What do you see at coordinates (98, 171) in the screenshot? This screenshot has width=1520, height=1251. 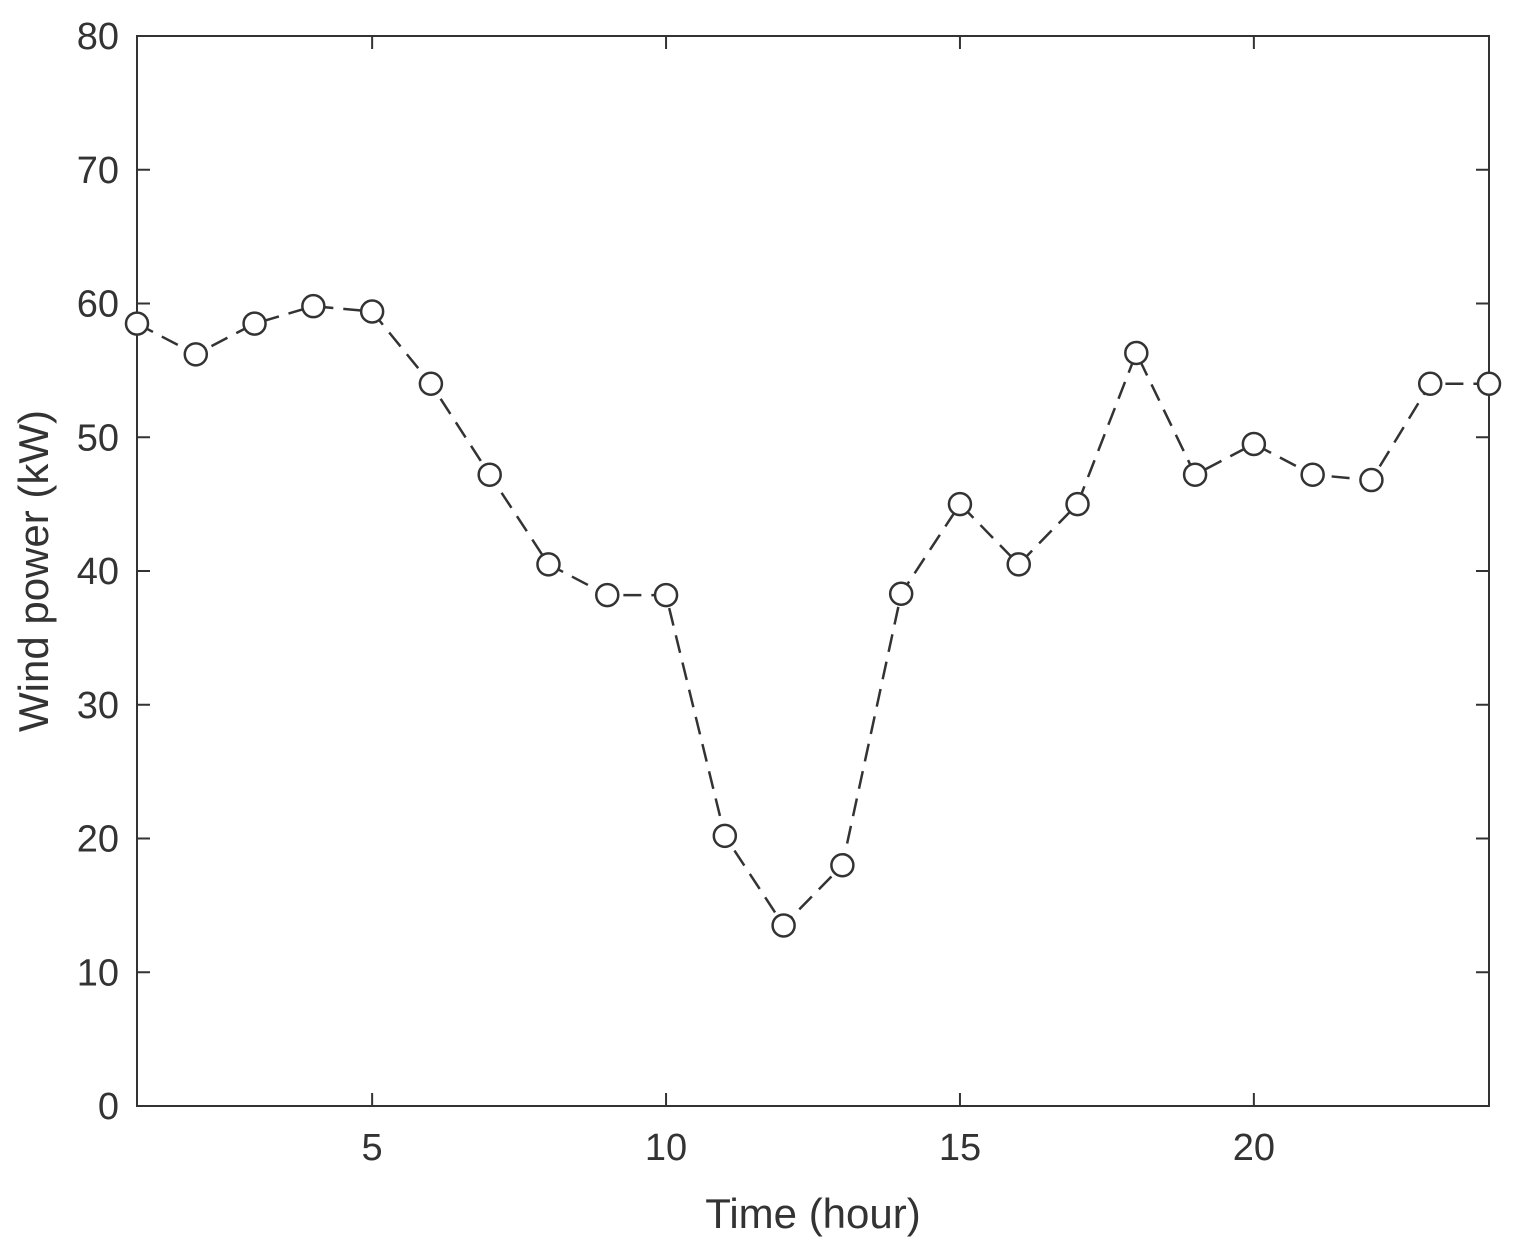 I see `y-tick-label: 70` at bounding box center [98, 171].